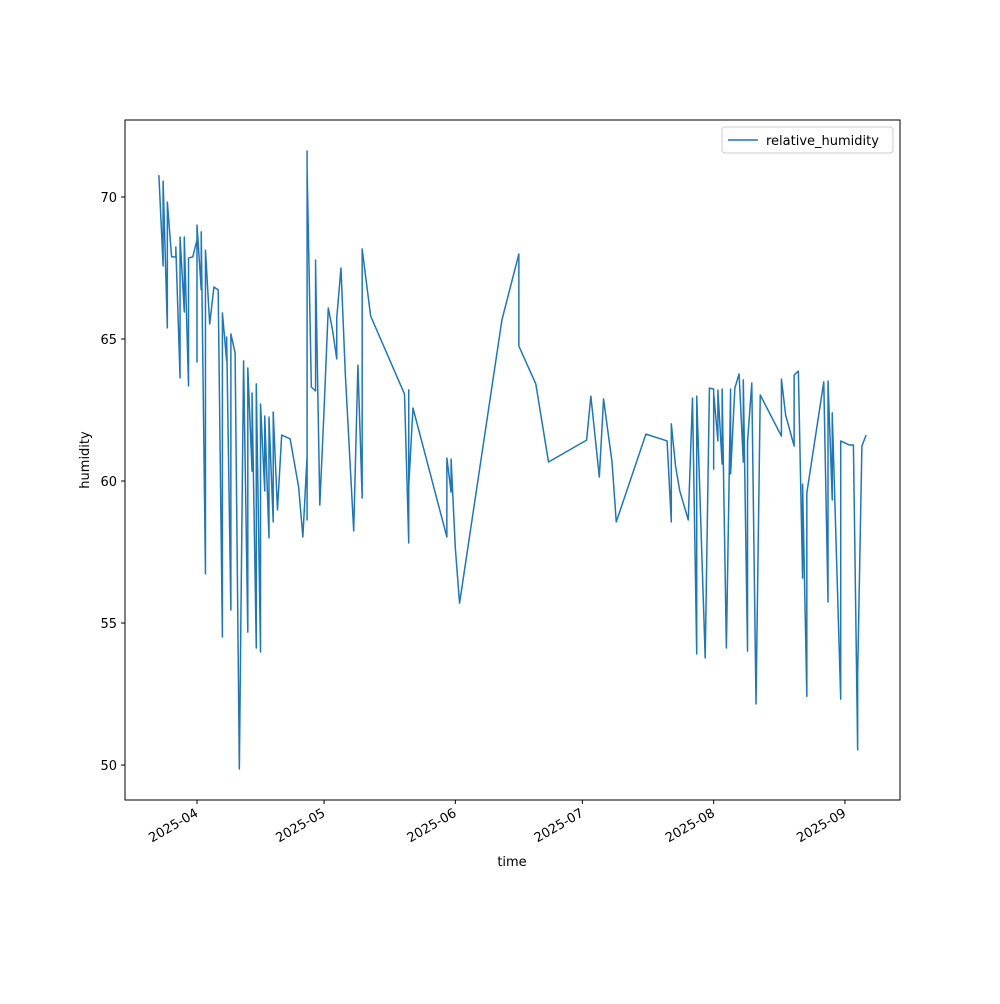  I want to click on y-tick-label: 50, so click(108, 766).